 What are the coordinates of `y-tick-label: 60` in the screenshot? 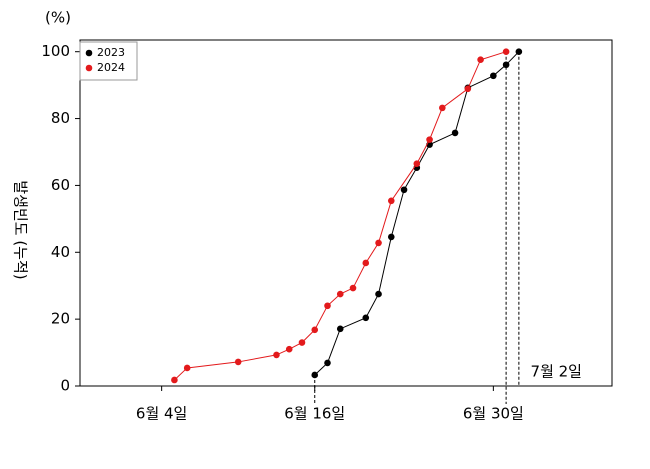 It's located at (60, 185).